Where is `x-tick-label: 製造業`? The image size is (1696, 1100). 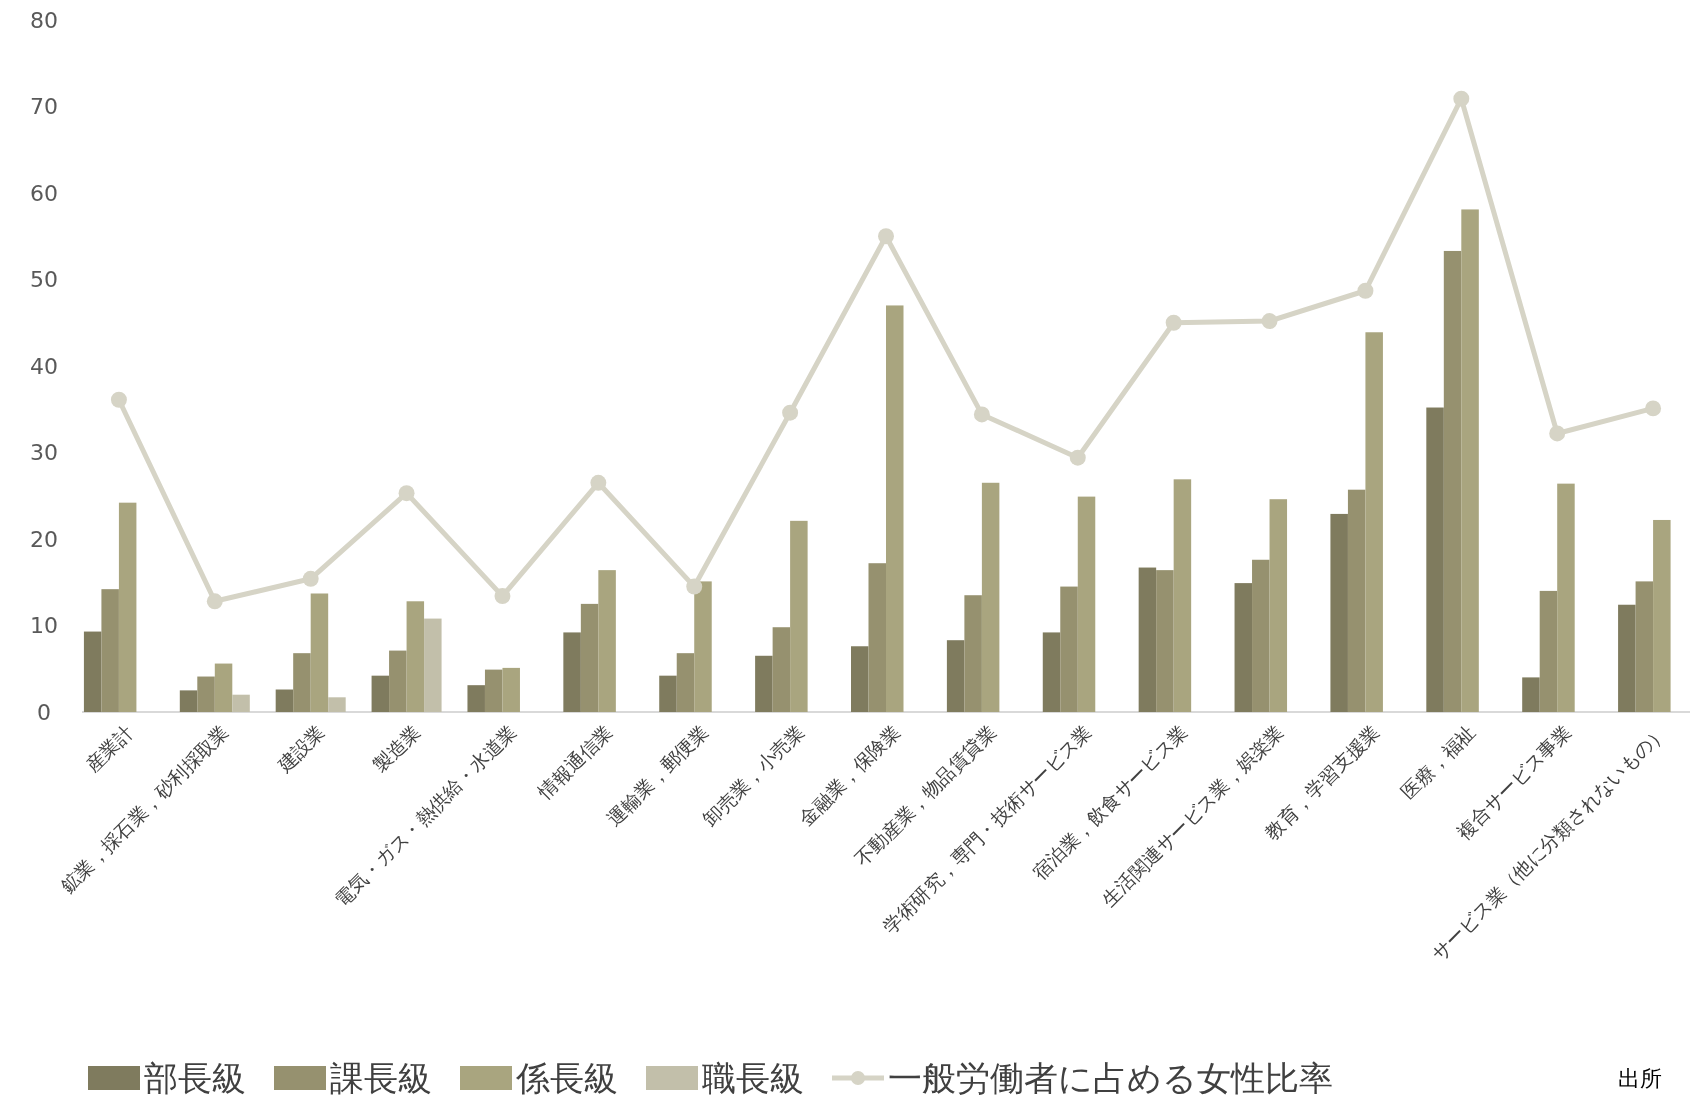 x-tick-label: 製造業 is located at coordinates (396, 748).